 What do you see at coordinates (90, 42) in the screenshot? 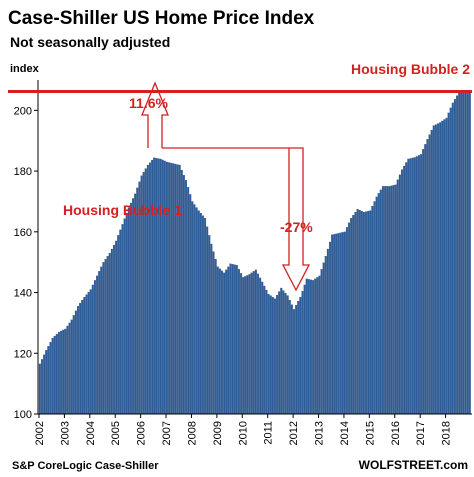
I see `chart-subtitle: Not seasonally adjusted` at bounding box center [90, 42].